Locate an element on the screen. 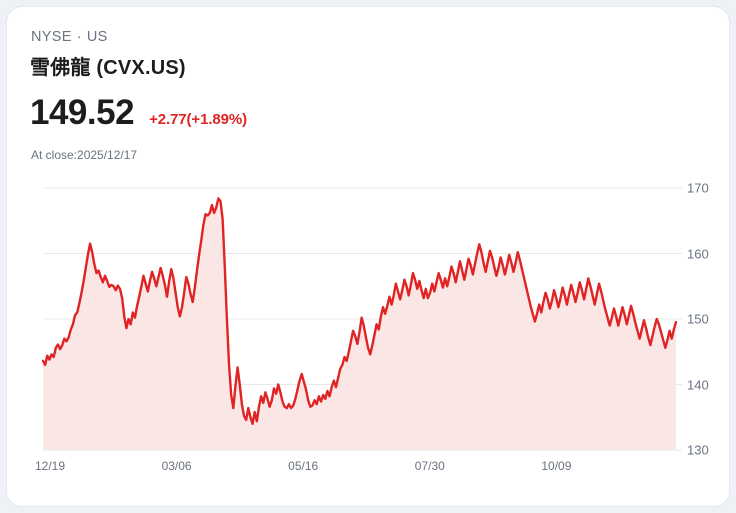  y-axis: 170 160 150 140 130 is located at coordinates (708, 317).